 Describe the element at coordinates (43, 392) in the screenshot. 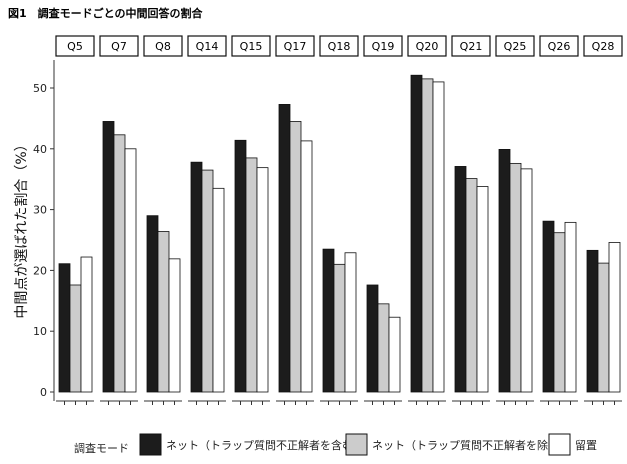

I see `y-tick-label: 0` at that location.